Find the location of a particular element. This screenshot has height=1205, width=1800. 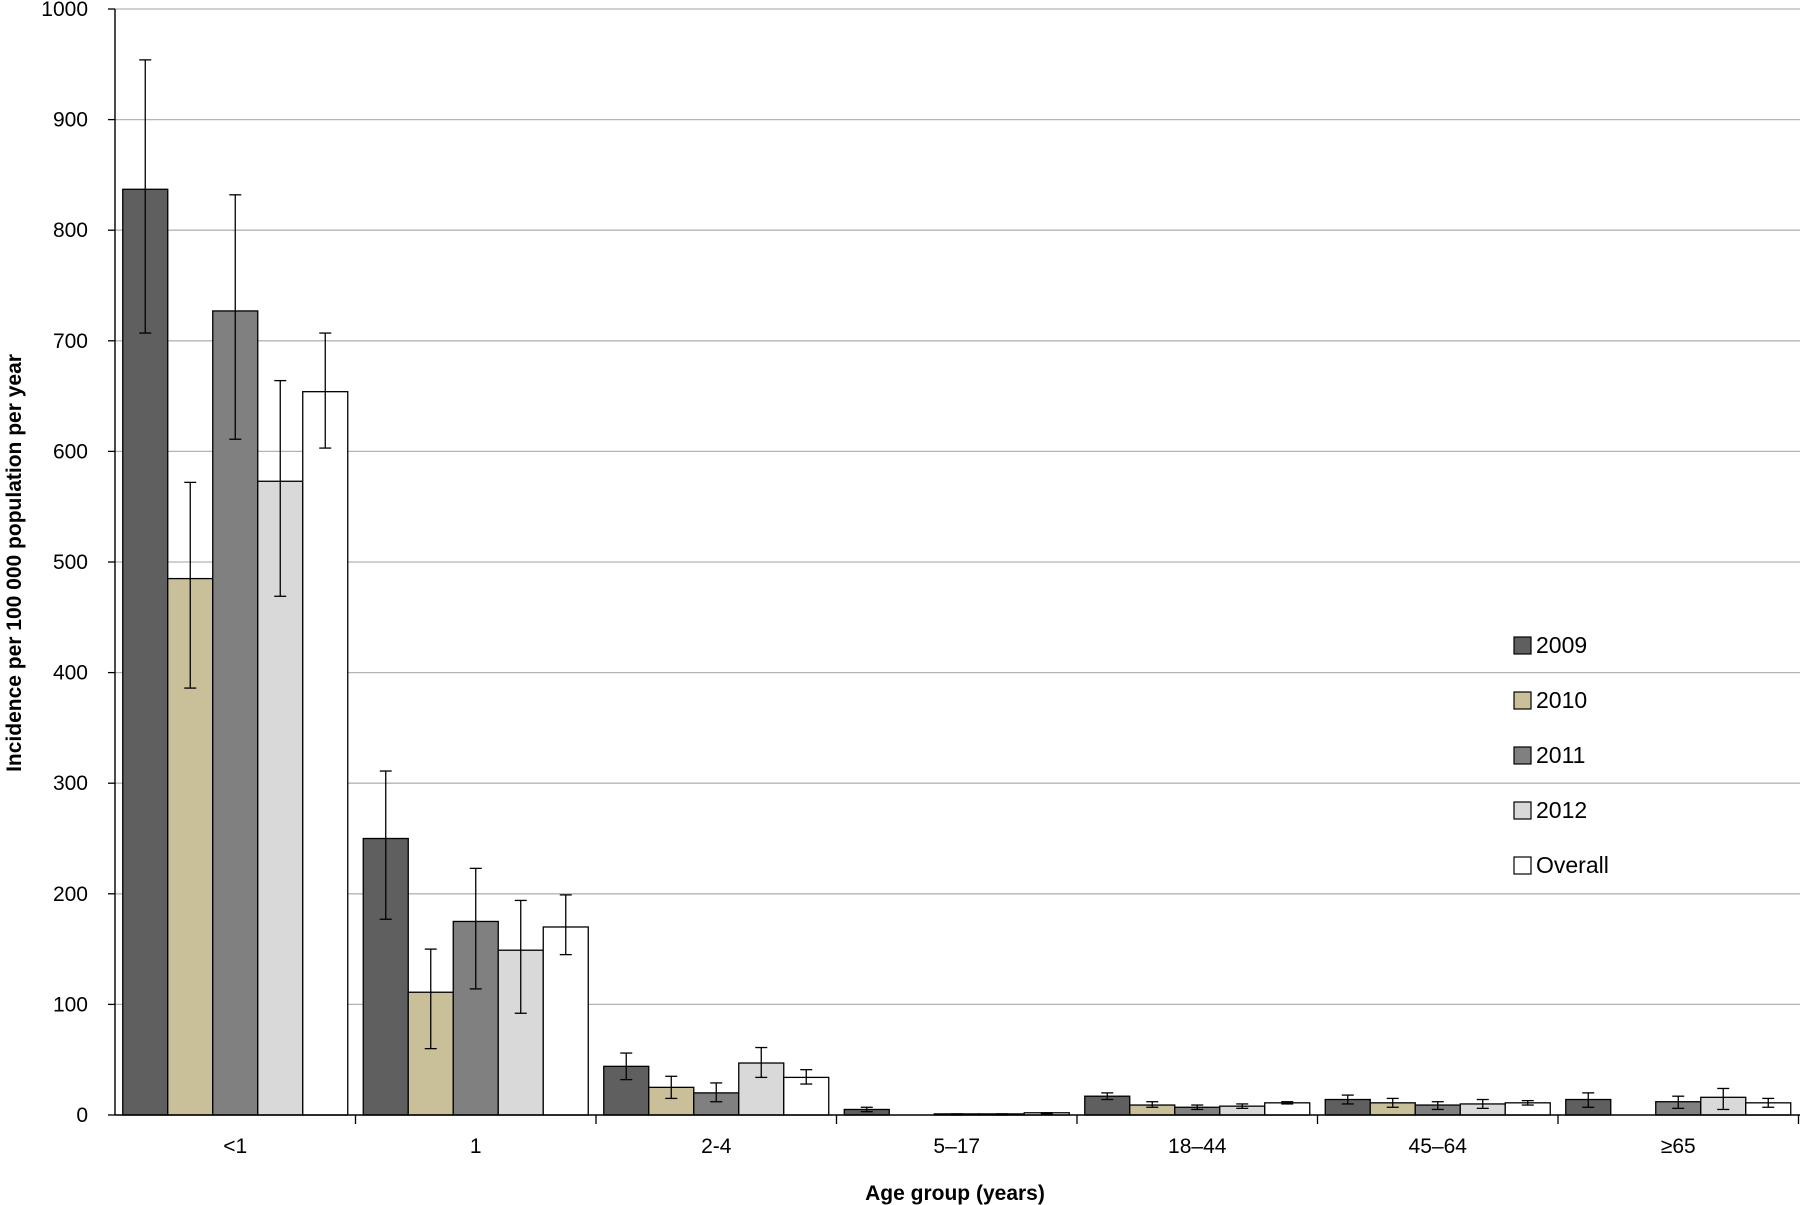

x-tick-label: ≥65 is located at coordinates (1678, 1146).